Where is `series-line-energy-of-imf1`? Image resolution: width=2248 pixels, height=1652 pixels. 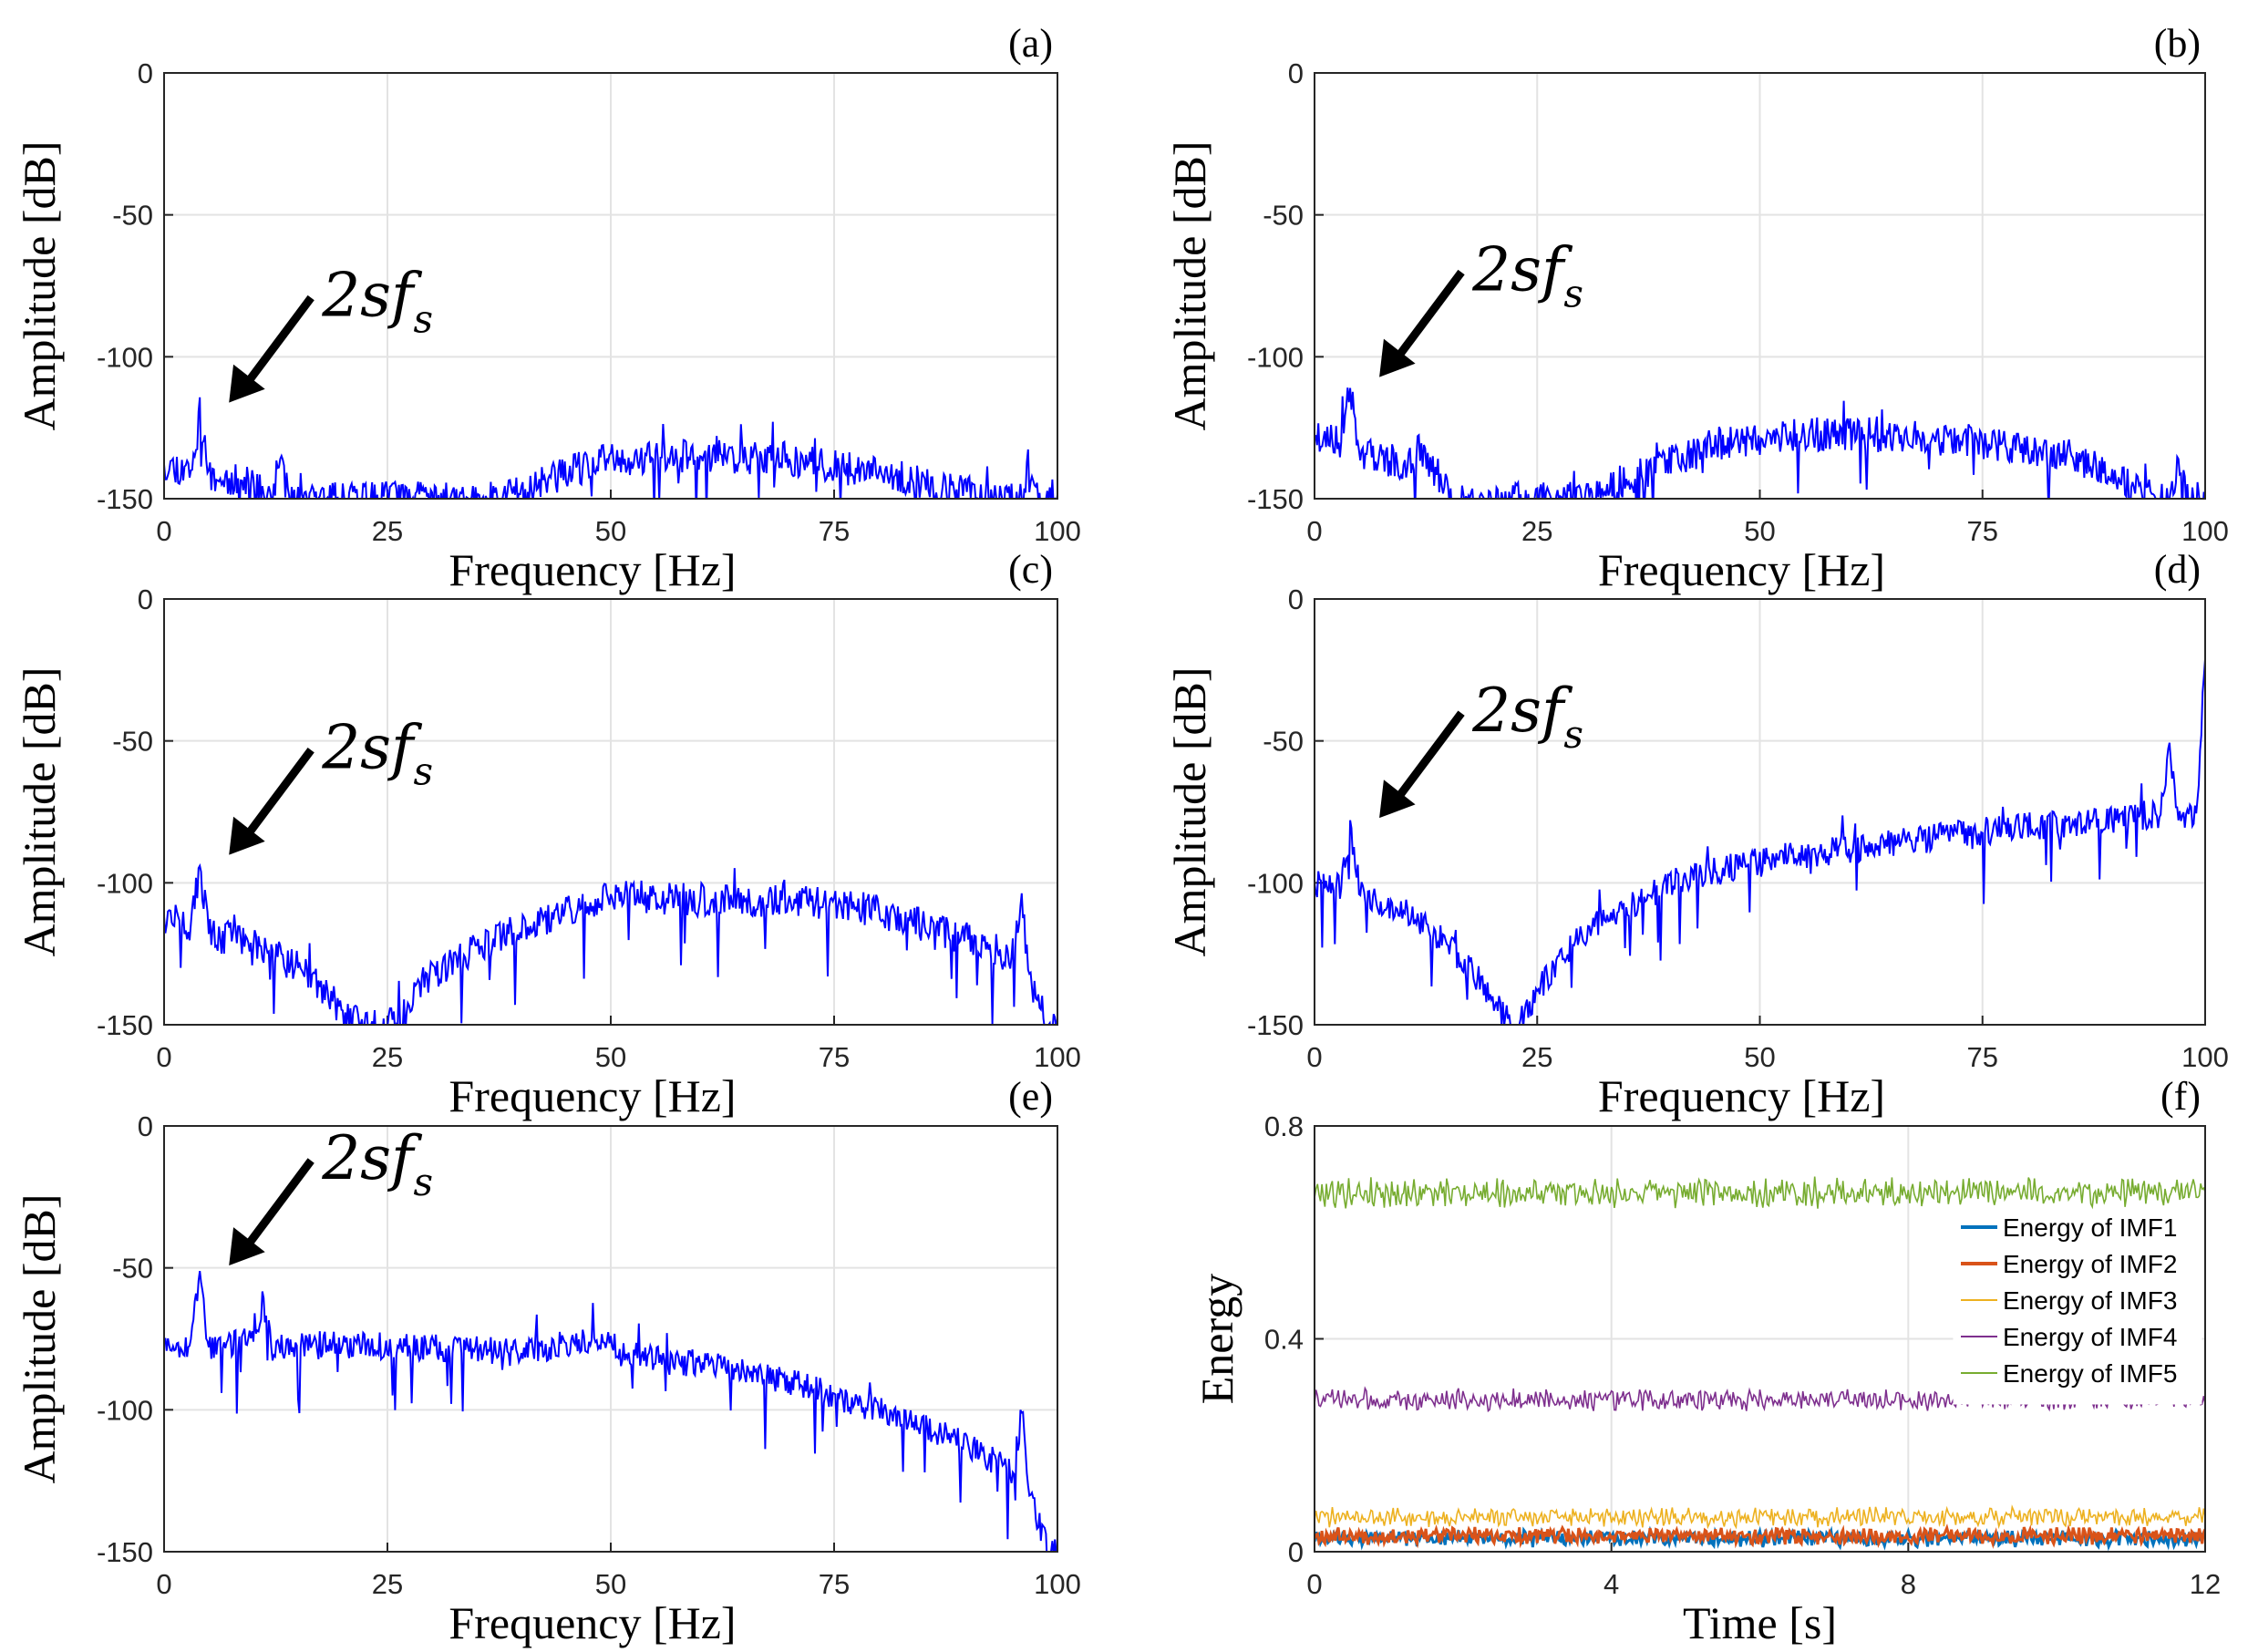
series-line-energy-of-imf1 is located at coordinates (1760, 1538).